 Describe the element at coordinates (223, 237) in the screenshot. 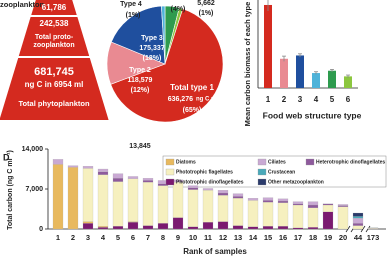

I see `x-tick-label: 12` at that location.